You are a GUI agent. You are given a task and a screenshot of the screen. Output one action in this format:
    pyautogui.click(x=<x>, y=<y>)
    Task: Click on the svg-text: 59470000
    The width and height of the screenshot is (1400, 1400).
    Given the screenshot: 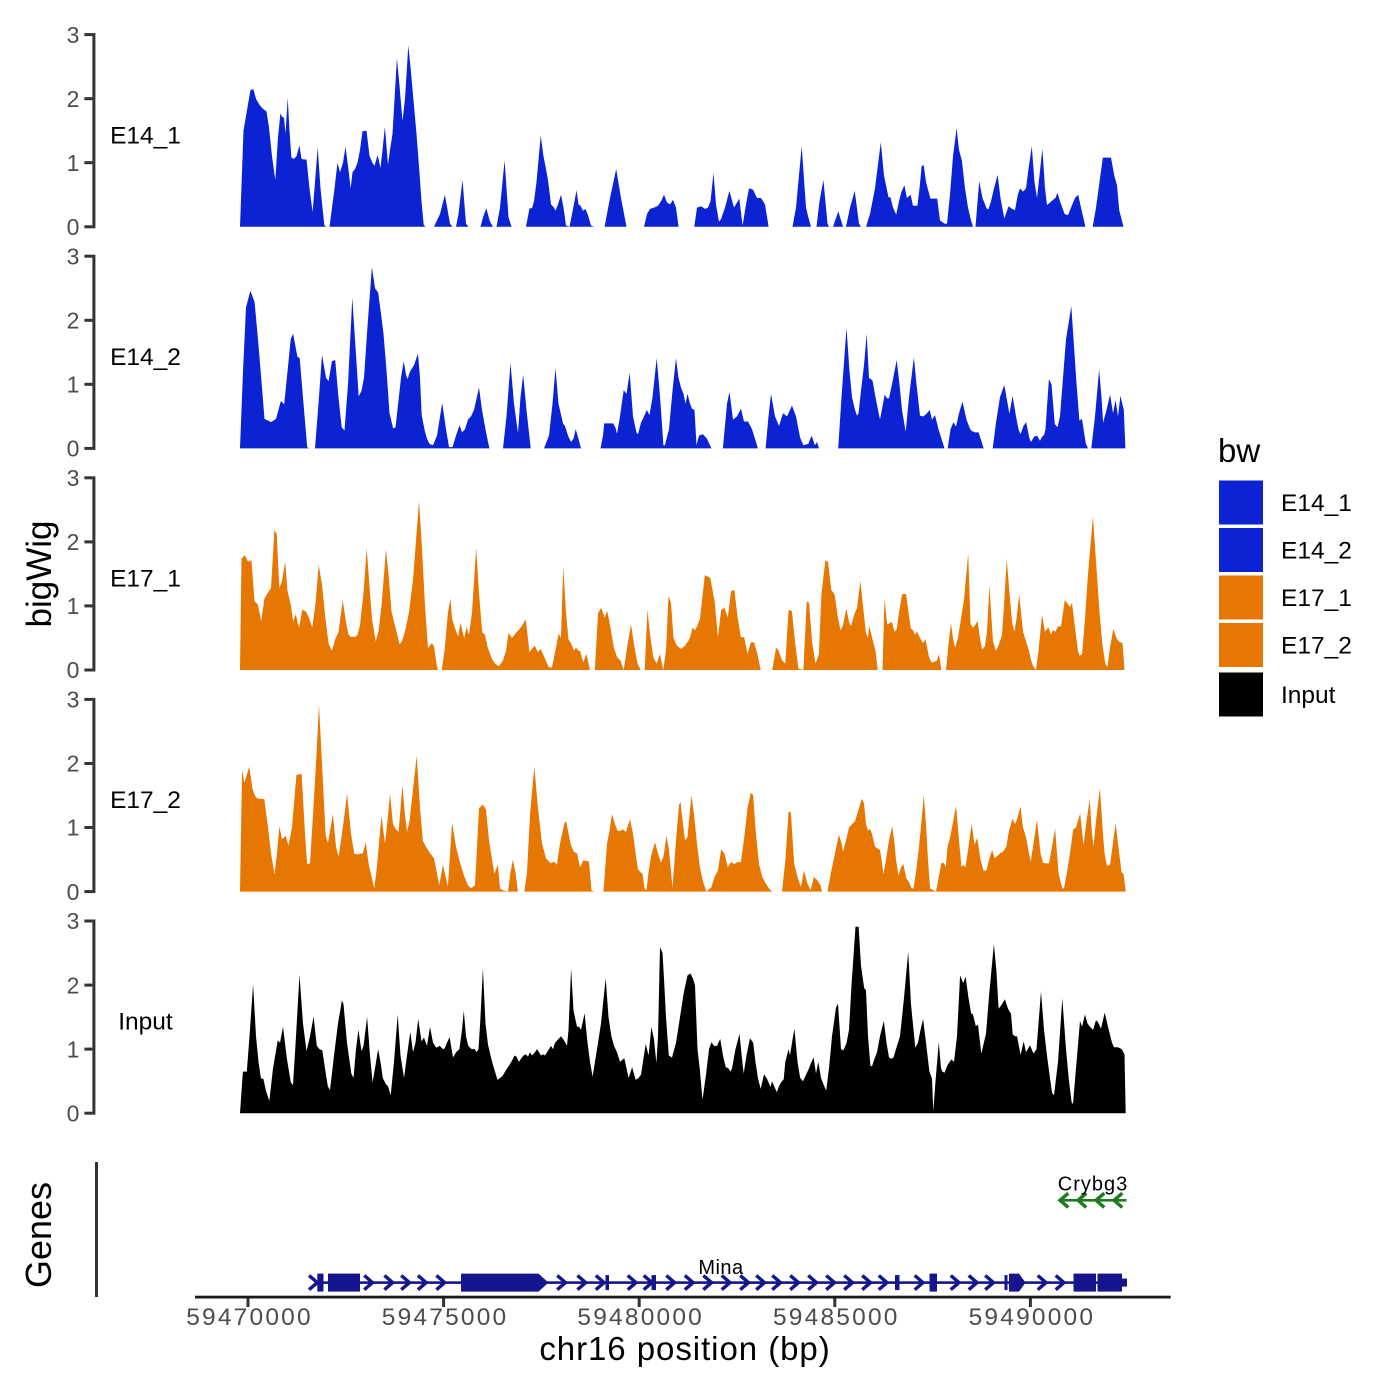 What is the action you would take?
    pyautogui.click(x=249, y=1317)
    